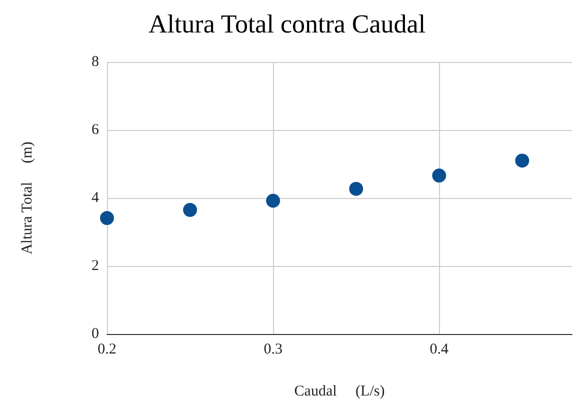  I want to click on x-tick-label: 0.2, so click(107, 350).